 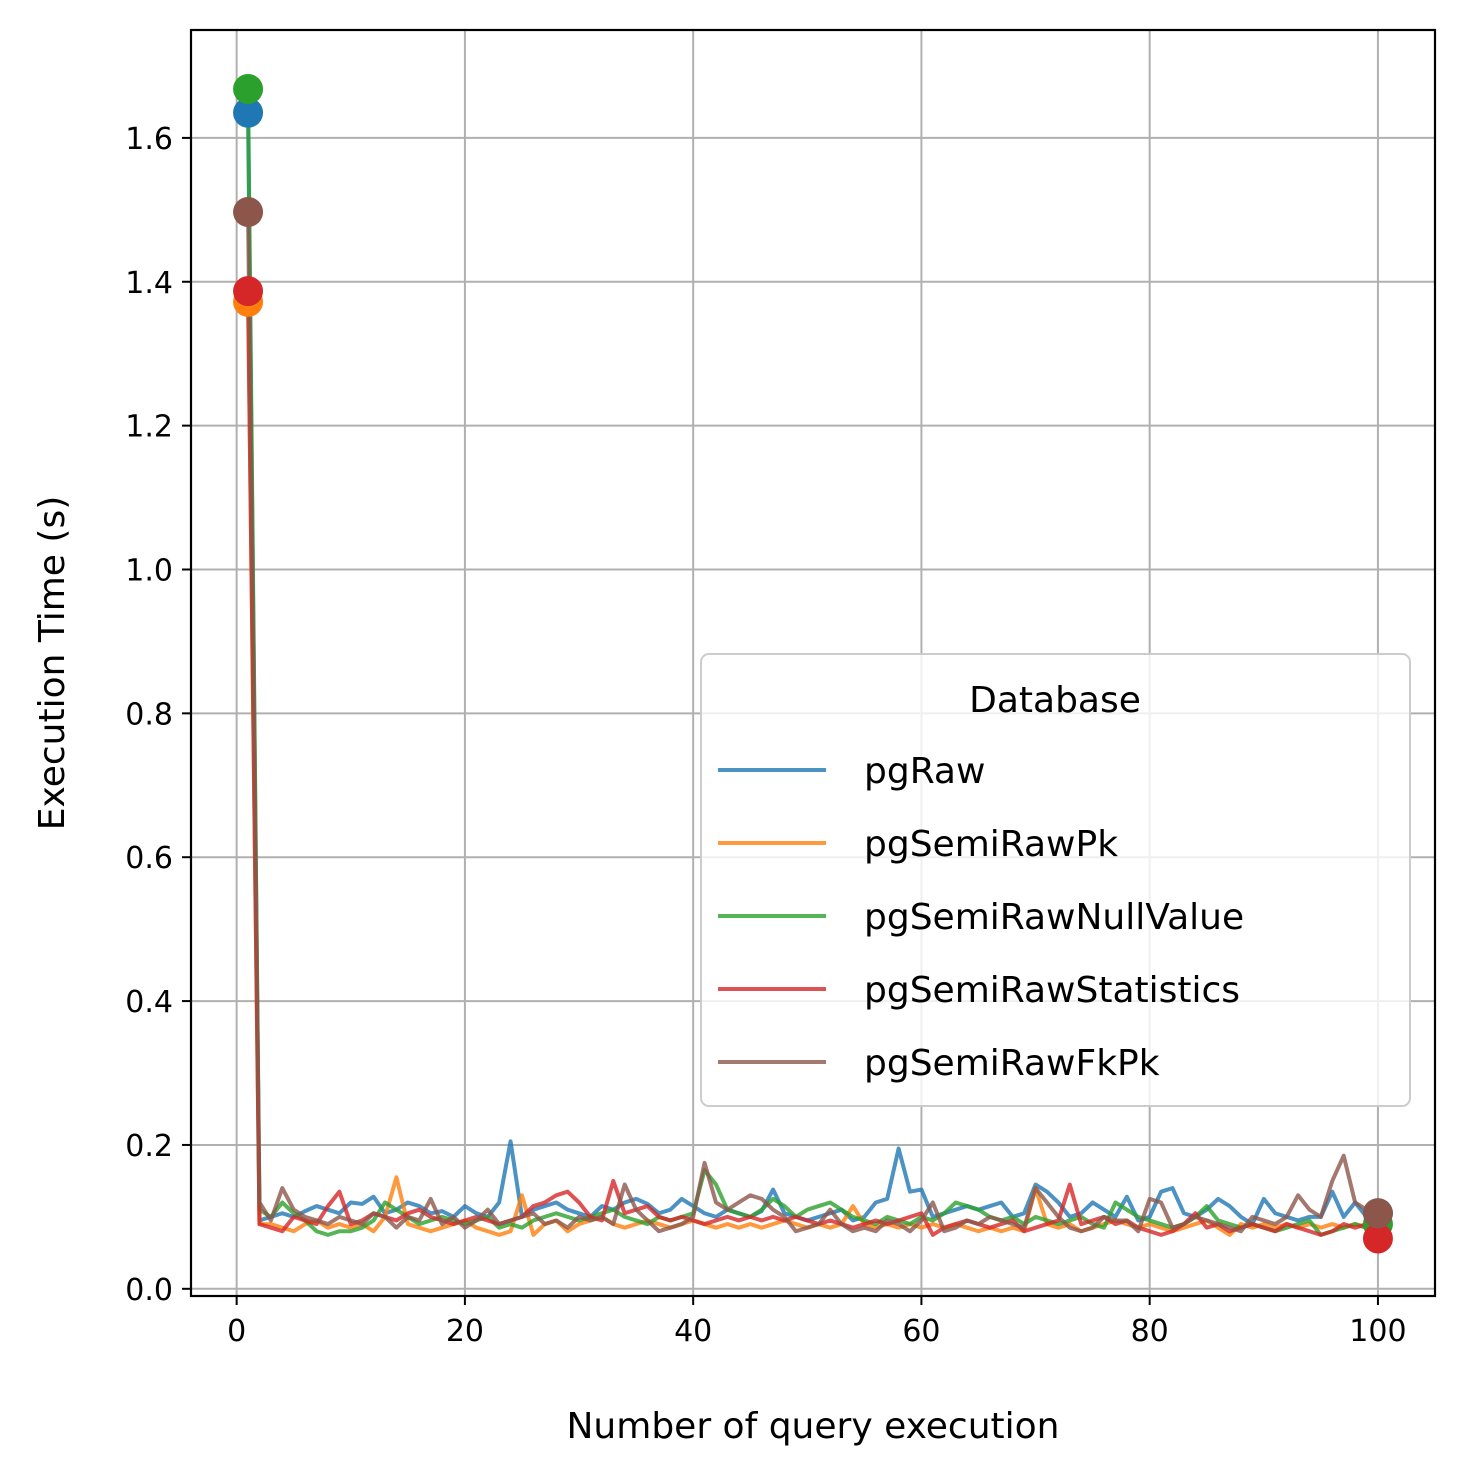 I want to click on y-tick-label: 1.2, so click(x=149, y=427).